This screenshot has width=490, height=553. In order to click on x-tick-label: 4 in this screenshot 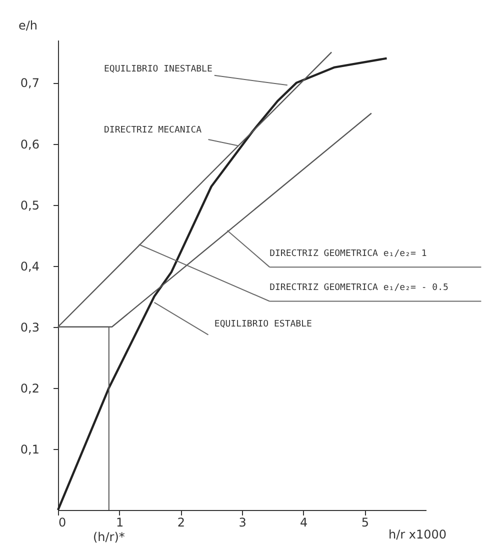, I will do `click(304, 523)`.